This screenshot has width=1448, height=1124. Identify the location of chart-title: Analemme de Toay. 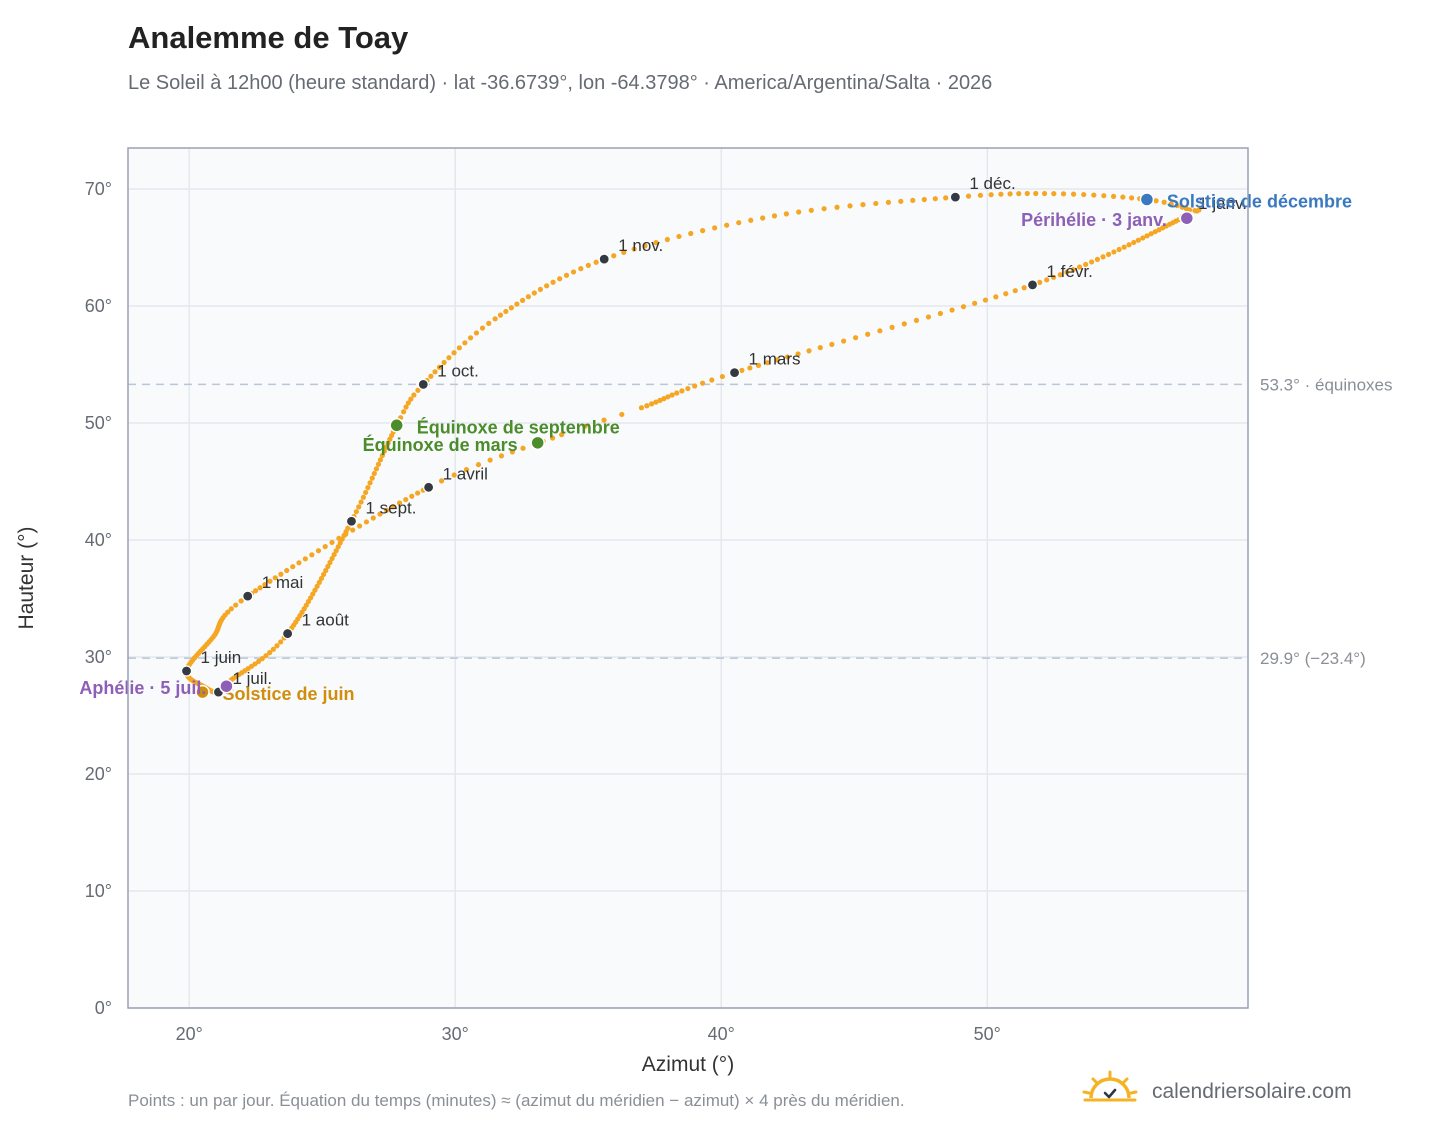
(268, 37).